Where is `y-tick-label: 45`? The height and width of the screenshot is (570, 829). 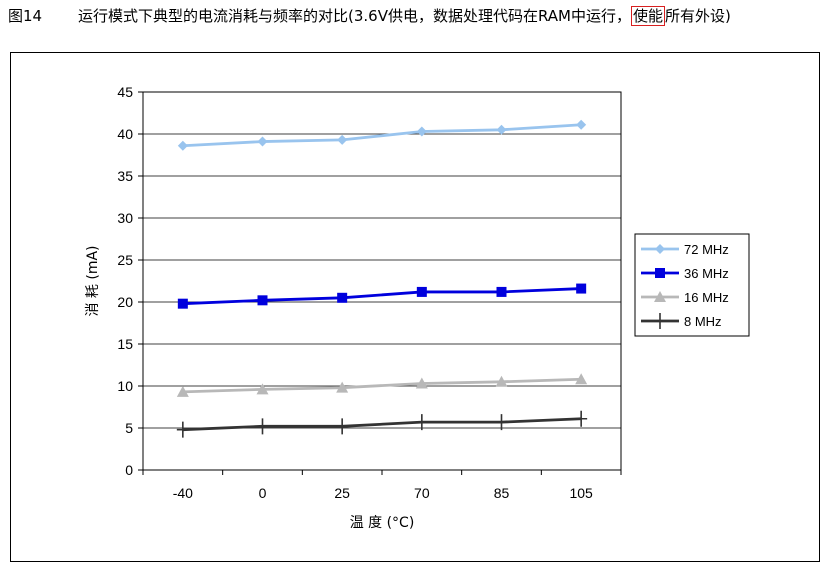
y-tick-label: 45 is located at coordinates (125, 92).